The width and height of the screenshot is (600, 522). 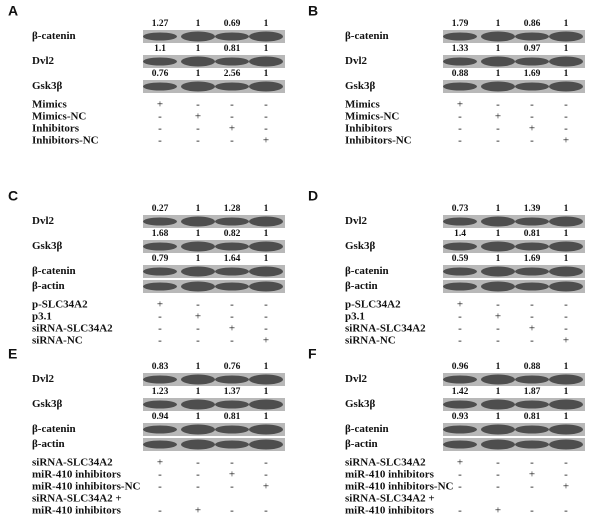 I want to click on ratio: 0.86, so click(x=532, y=24).